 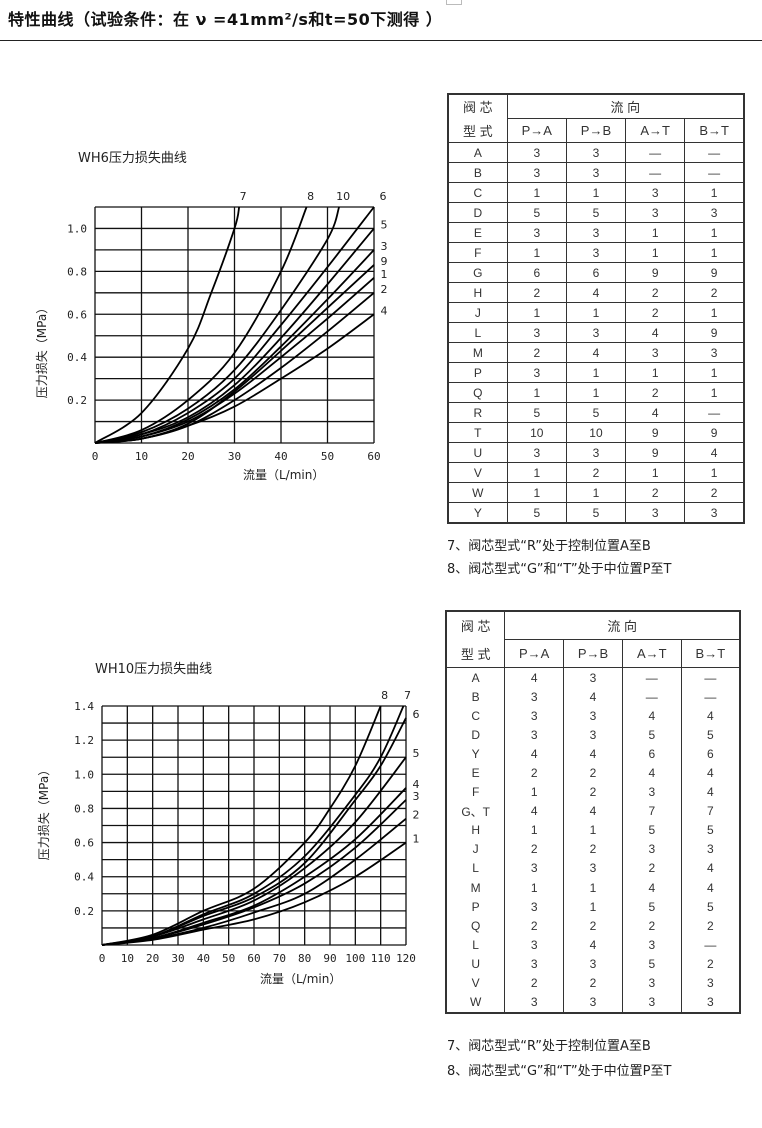 I want to click on x-axis-label: 流量（L/min）, so click(x=300, y=979).